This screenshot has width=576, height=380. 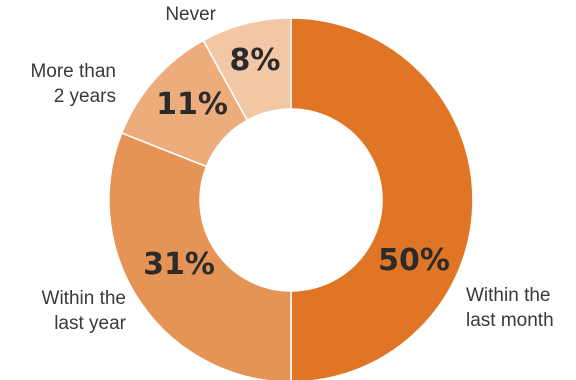 I want to click on slice-percent-label: 50%, so click(x=414, y=260).